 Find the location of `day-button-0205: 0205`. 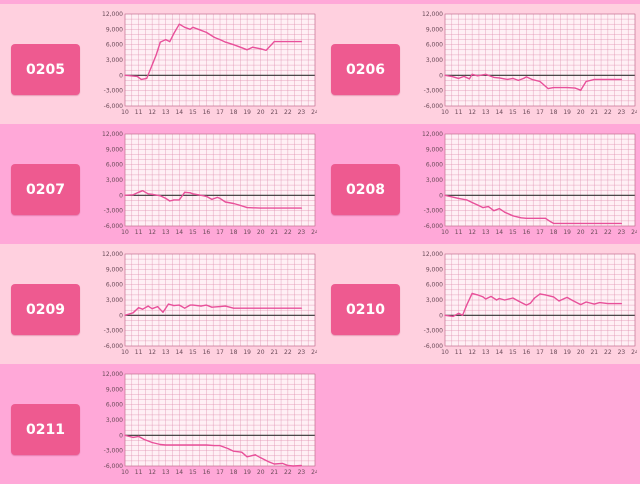

day-button-0205: 0205 is located at coordinates (45, 69).